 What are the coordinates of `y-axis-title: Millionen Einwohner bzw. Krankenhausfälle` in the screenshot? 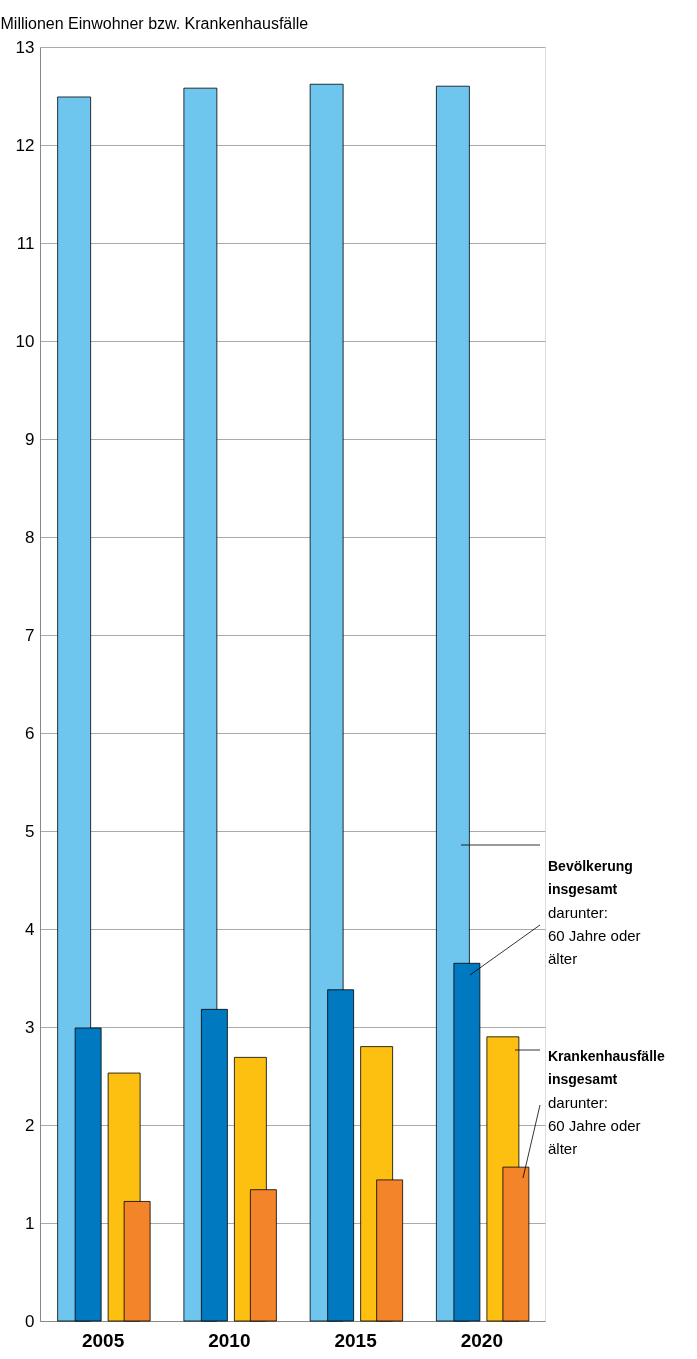 It's located at (154, 23).